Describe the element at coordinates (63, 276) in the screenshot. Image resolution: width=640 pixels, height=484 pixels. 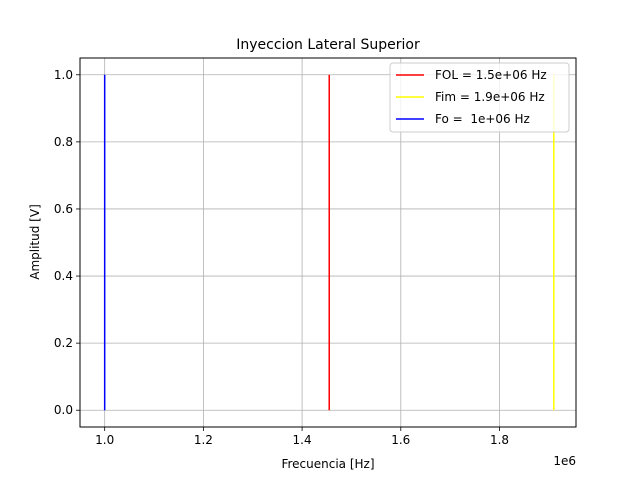
I see `y-tick-label: 0.4` at that location.